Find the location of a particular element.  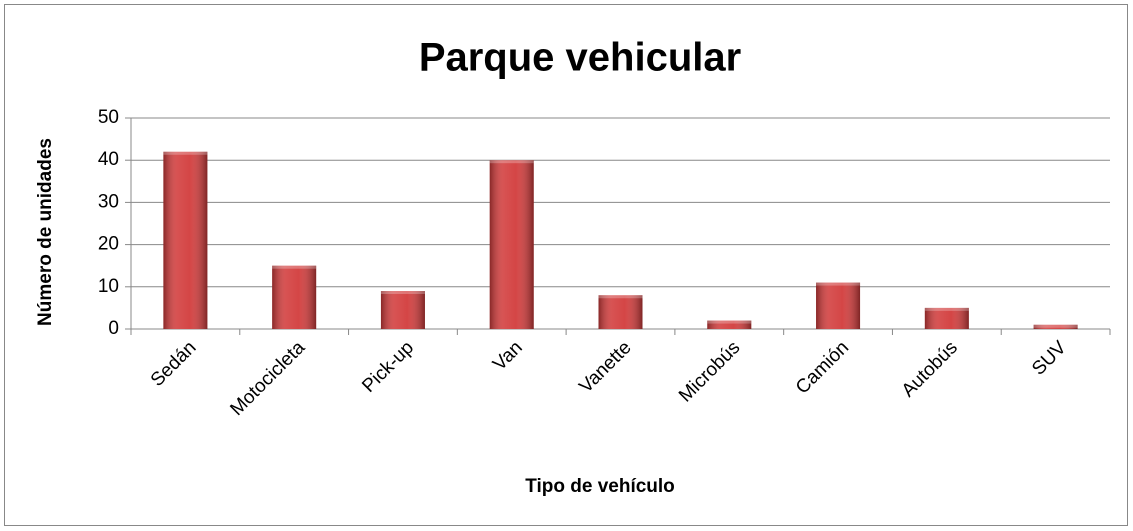

y-tick-label: 50 is located at coordinates (108, 117).